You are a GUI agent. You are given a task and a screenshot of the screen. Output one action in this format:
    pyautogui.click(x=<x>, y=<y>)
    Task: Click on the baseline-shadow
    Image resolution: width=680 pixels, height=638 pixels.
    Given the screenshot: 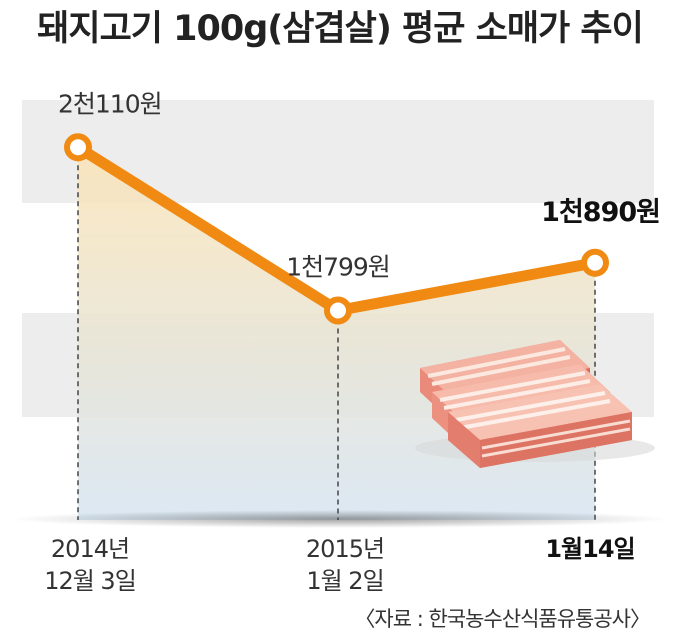 What is the action you would take?
    pyautogui.click(x=340, y=519)
    